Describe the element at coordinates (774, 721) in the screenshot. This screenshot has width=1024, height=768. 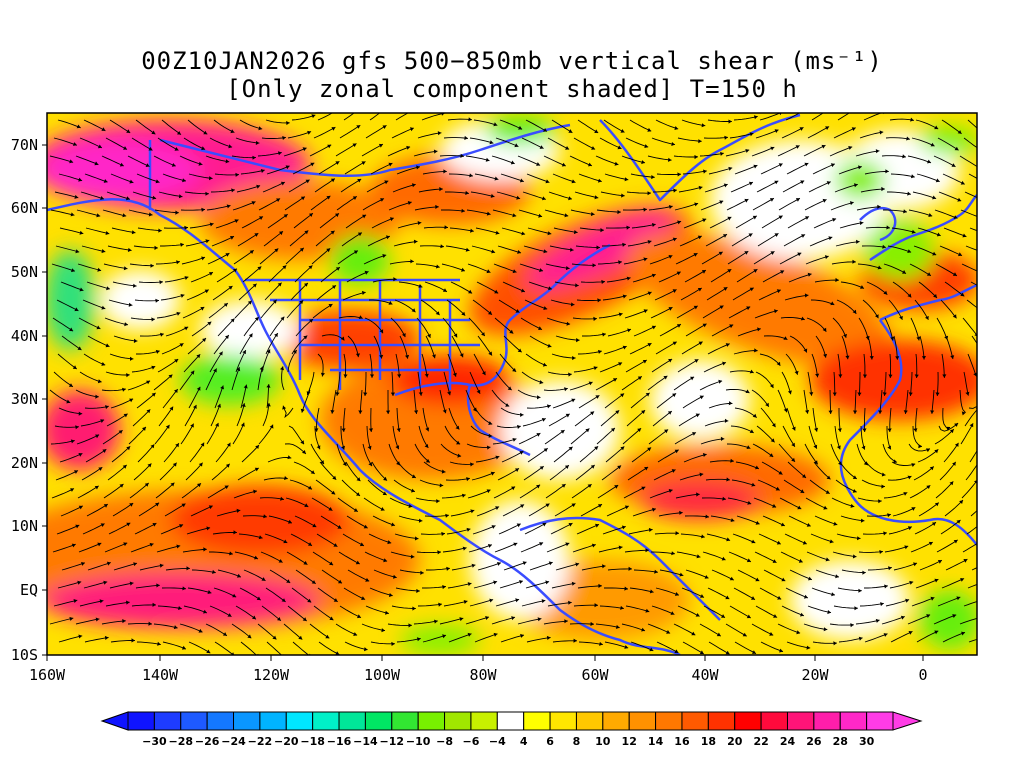
I see `colorbar-swatch` at that location.